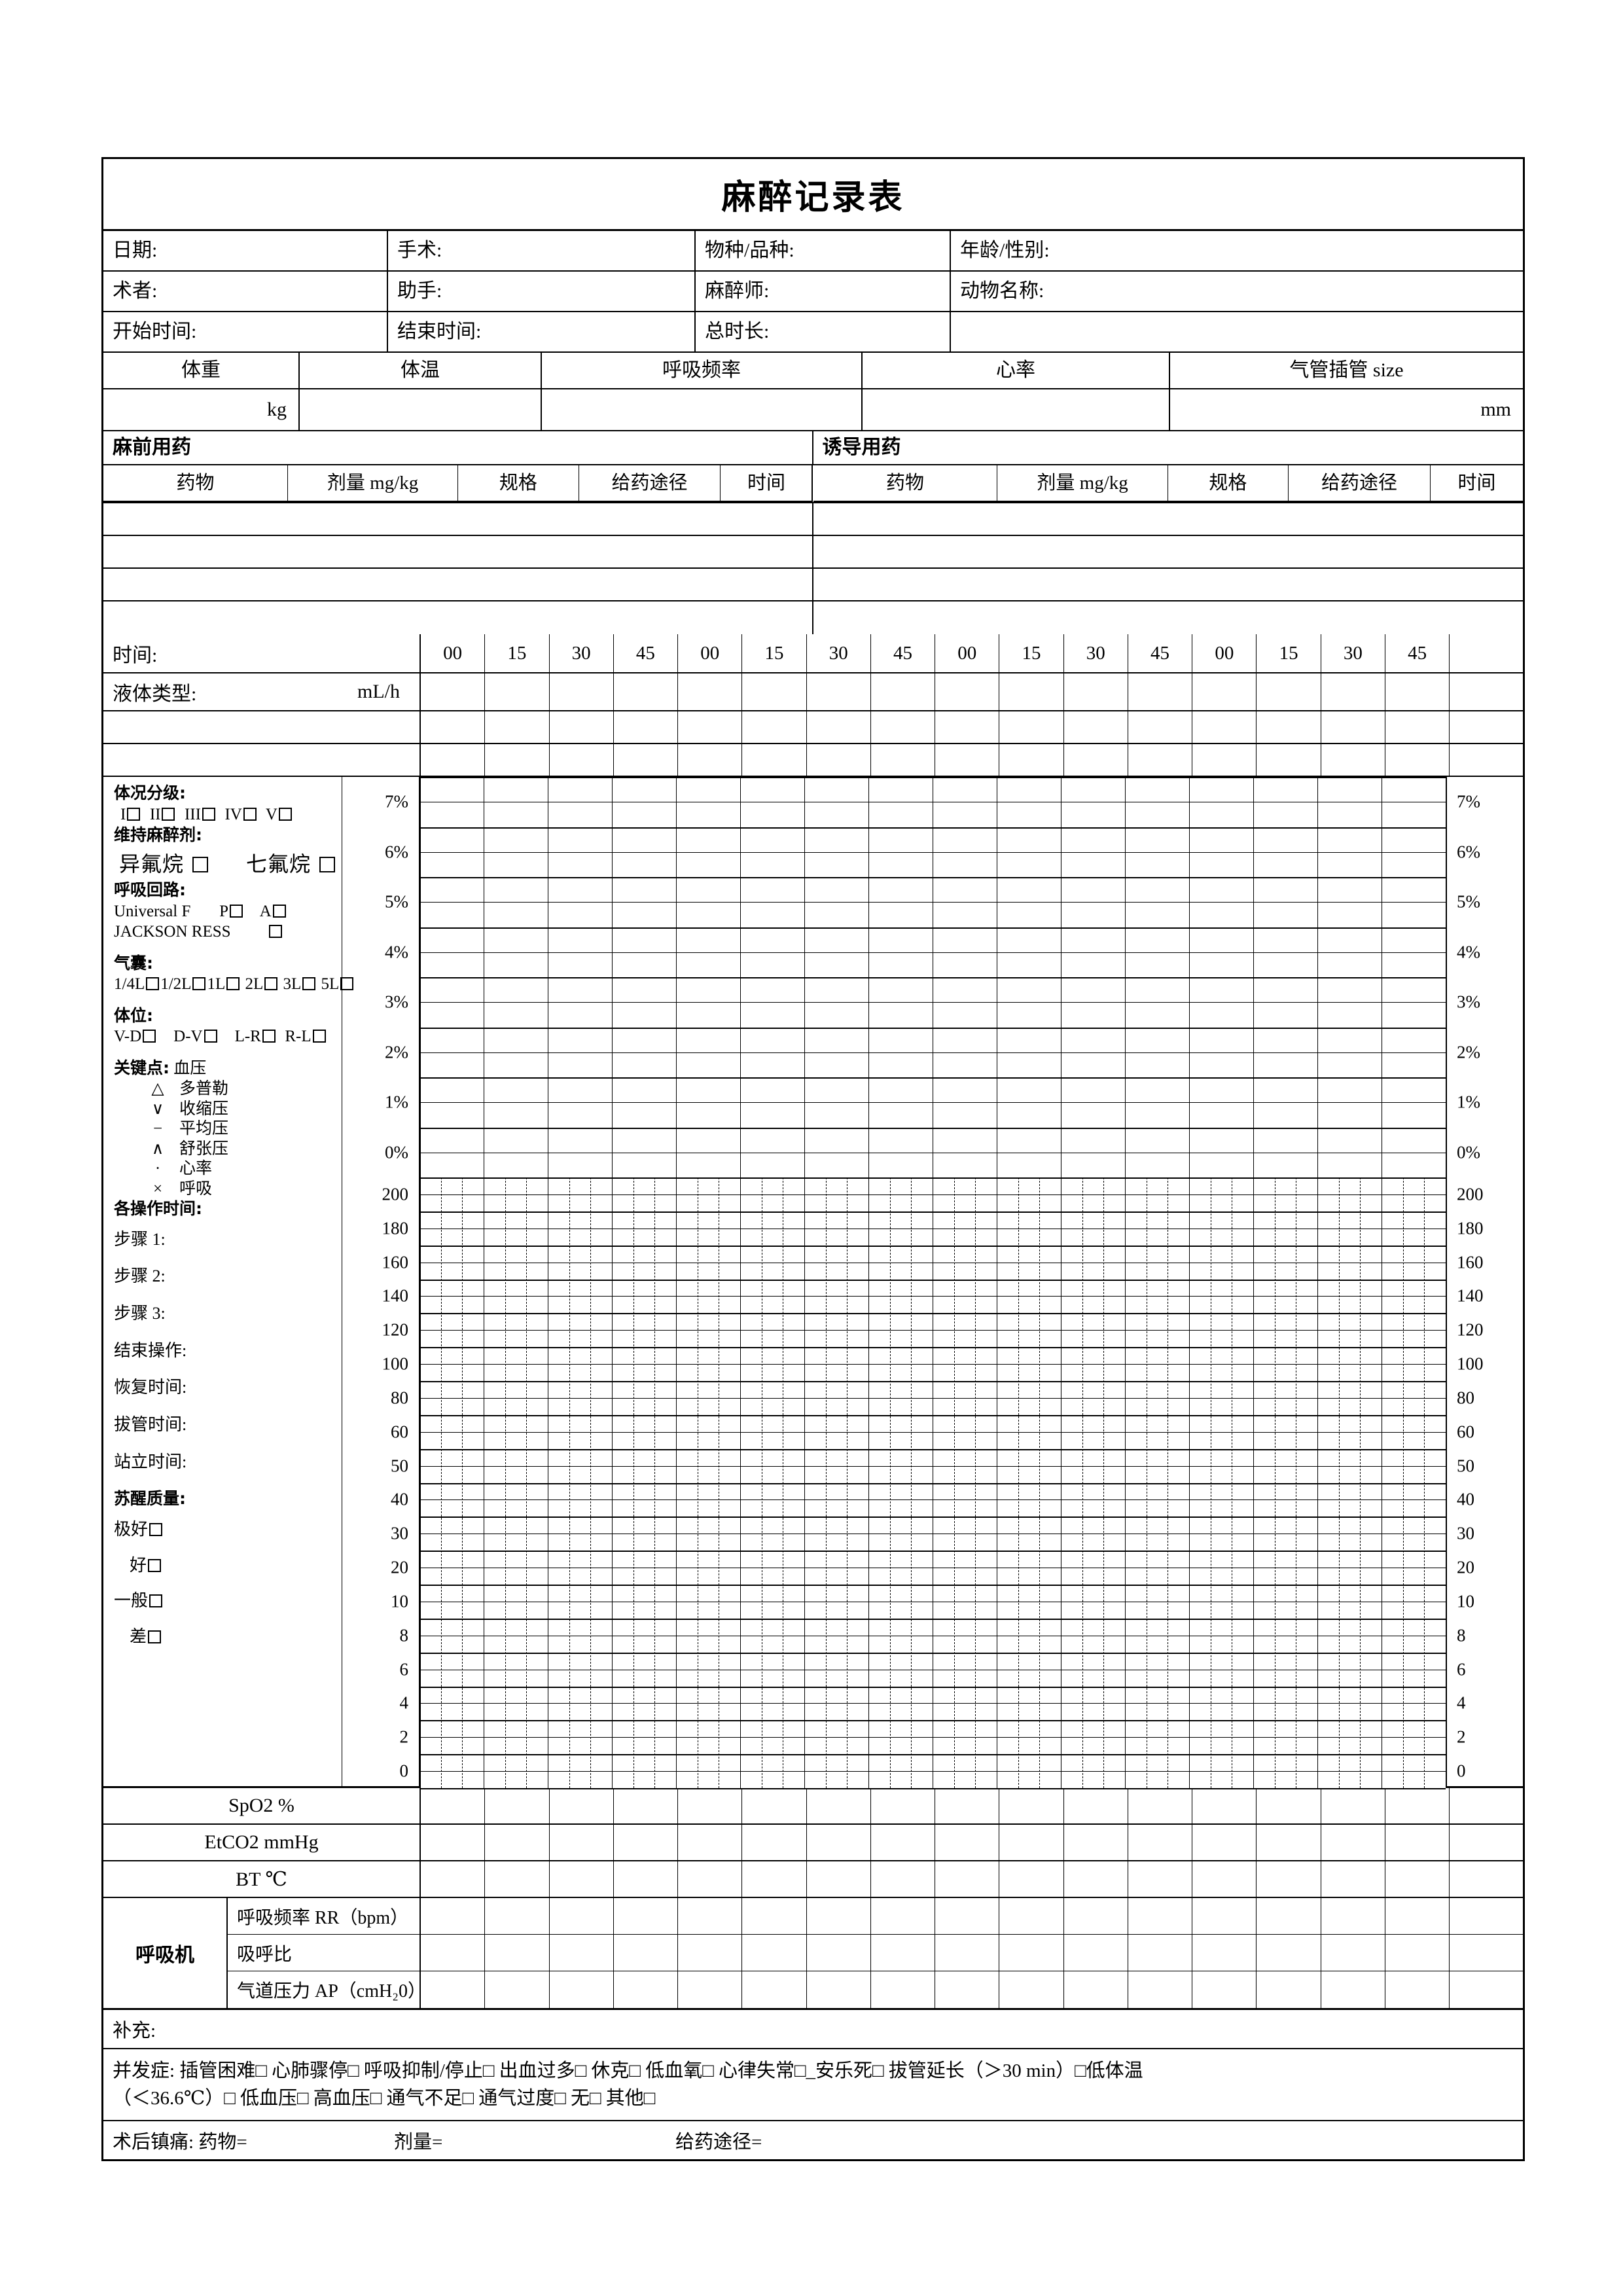  Describe the element at coordinates (347, 984) in the screenshot. I see `bag-checkbox-5l` at that location.